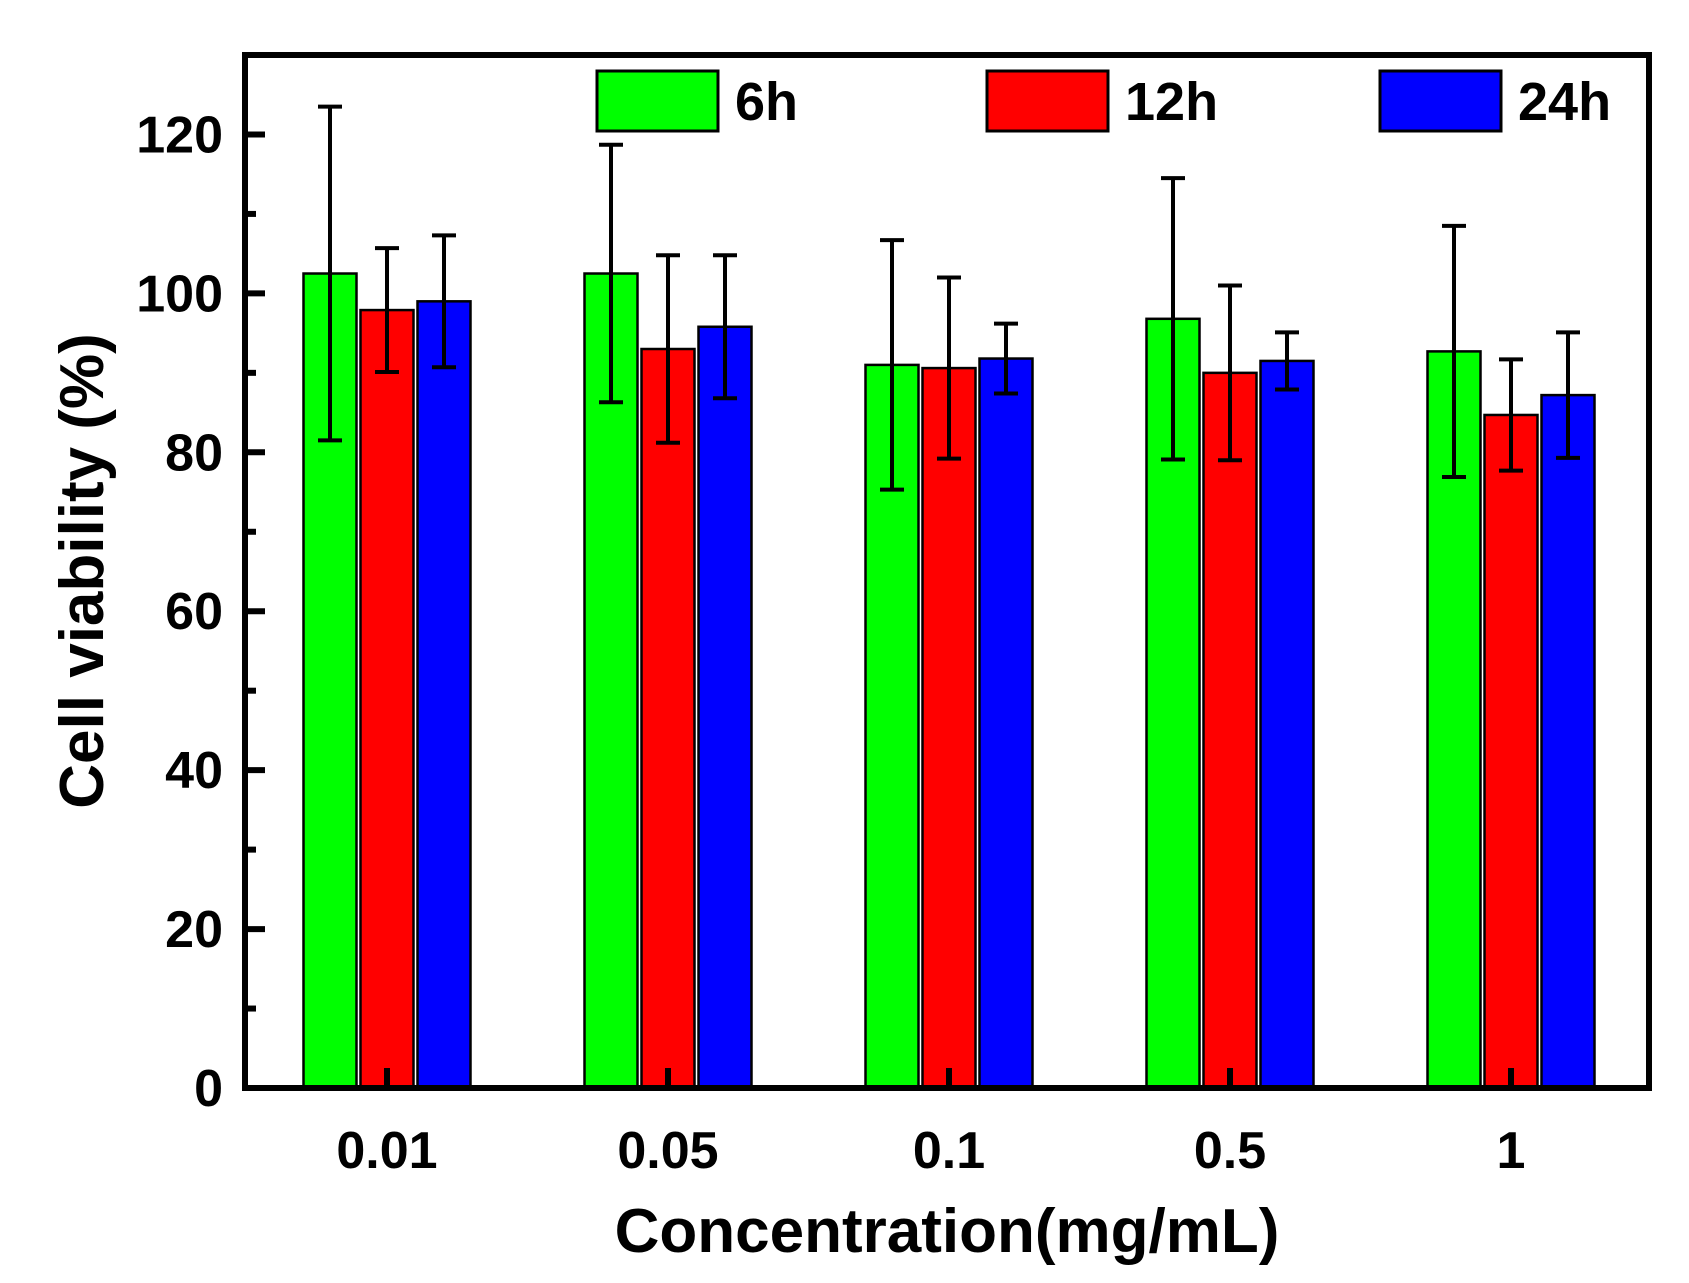 Image resolution: width=1689 pixels, height=1283 pixels. Describe the element at coordinates (386, 1151) in the screenshot. I see `x-tick-label: 0.01` at that location.